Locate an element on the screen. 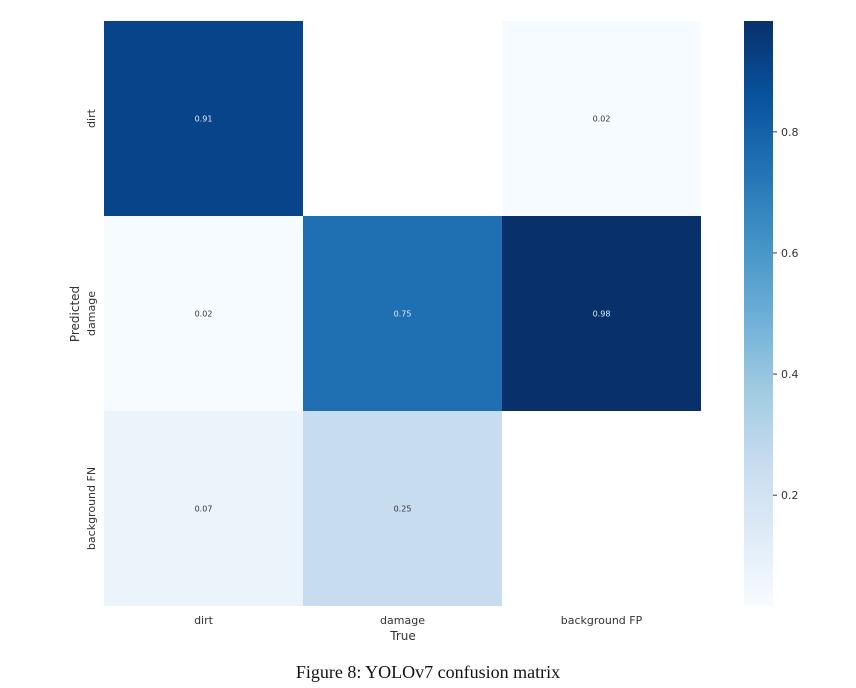 Image resolution: width=856 pixels, height=688 pixels. y-axis-label: Predicted is located at coordinates (75, 314).